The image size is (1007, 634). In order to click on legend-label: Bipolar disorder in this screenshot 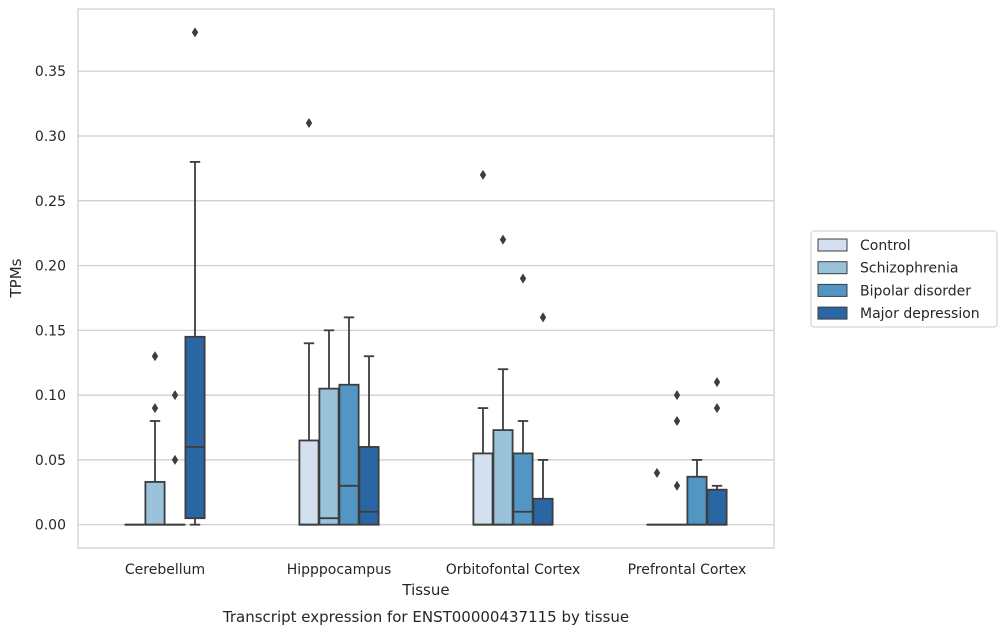, I will do `click(915, 291)`.